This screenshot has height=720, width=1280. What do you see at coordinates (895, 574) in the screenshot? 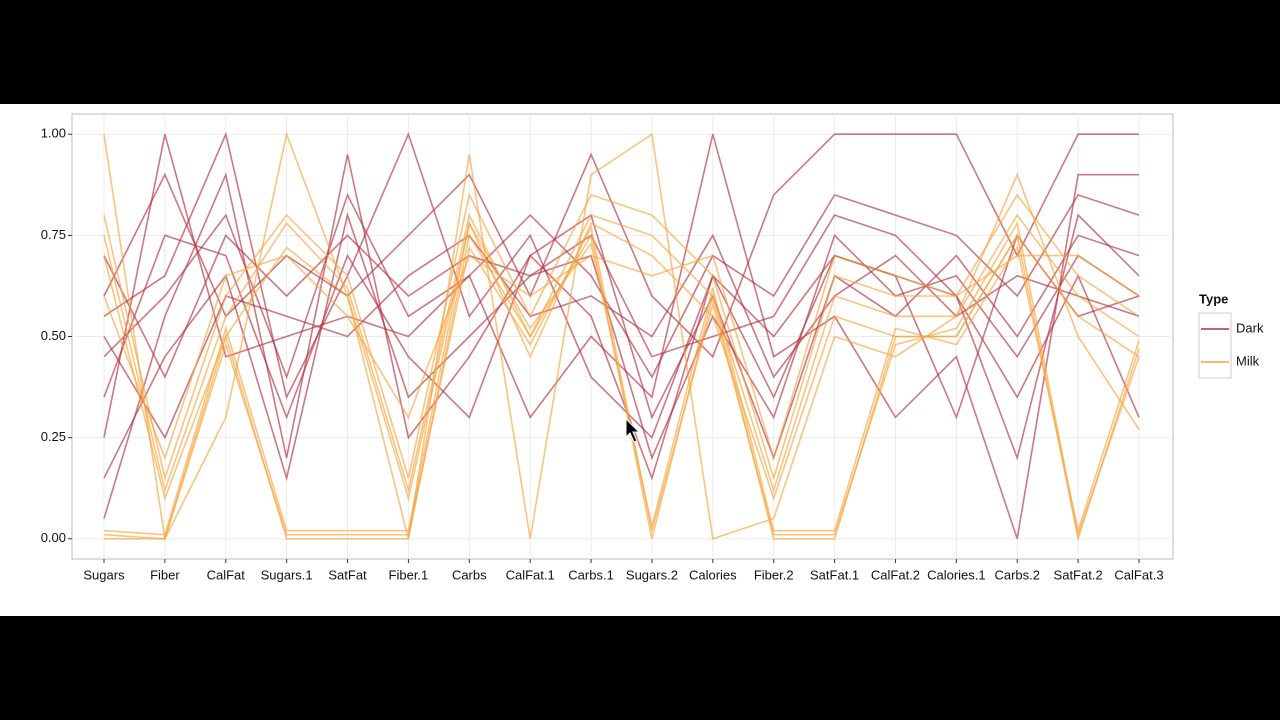
I see `x-tick-label: CalFat.2` at bounding box center [895, 574].